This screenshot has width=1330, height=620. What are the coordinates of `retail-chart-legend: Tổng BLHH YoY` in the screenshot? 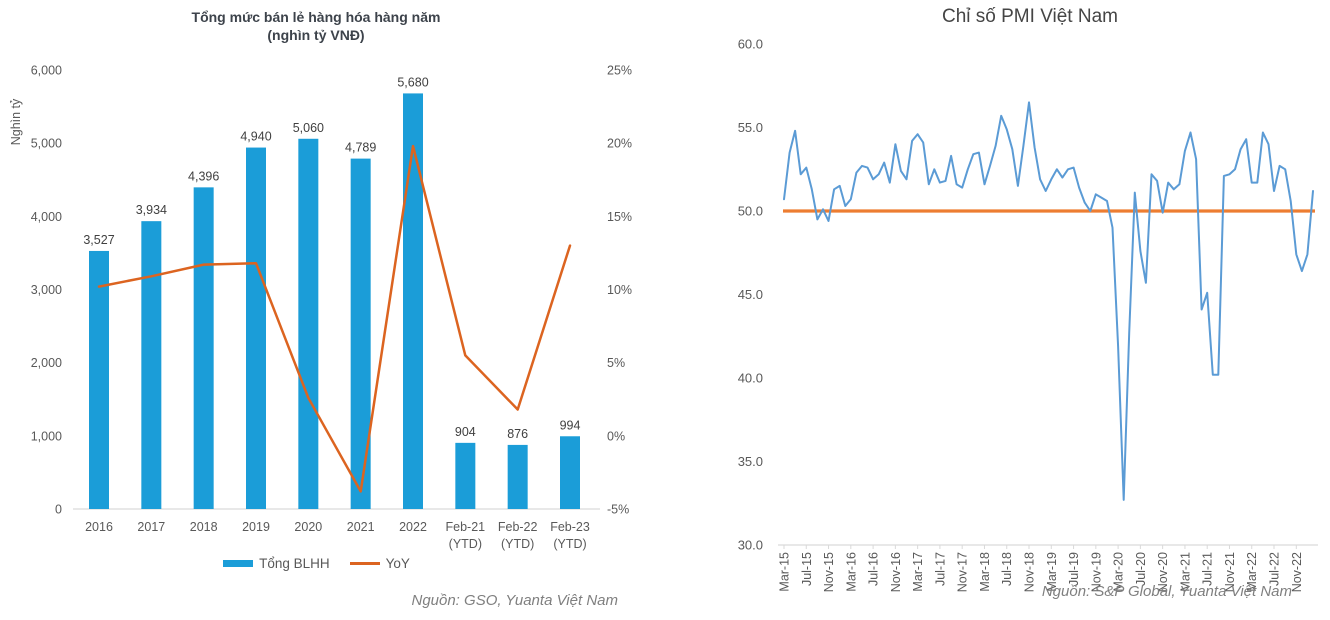 It's located at (316, 563).